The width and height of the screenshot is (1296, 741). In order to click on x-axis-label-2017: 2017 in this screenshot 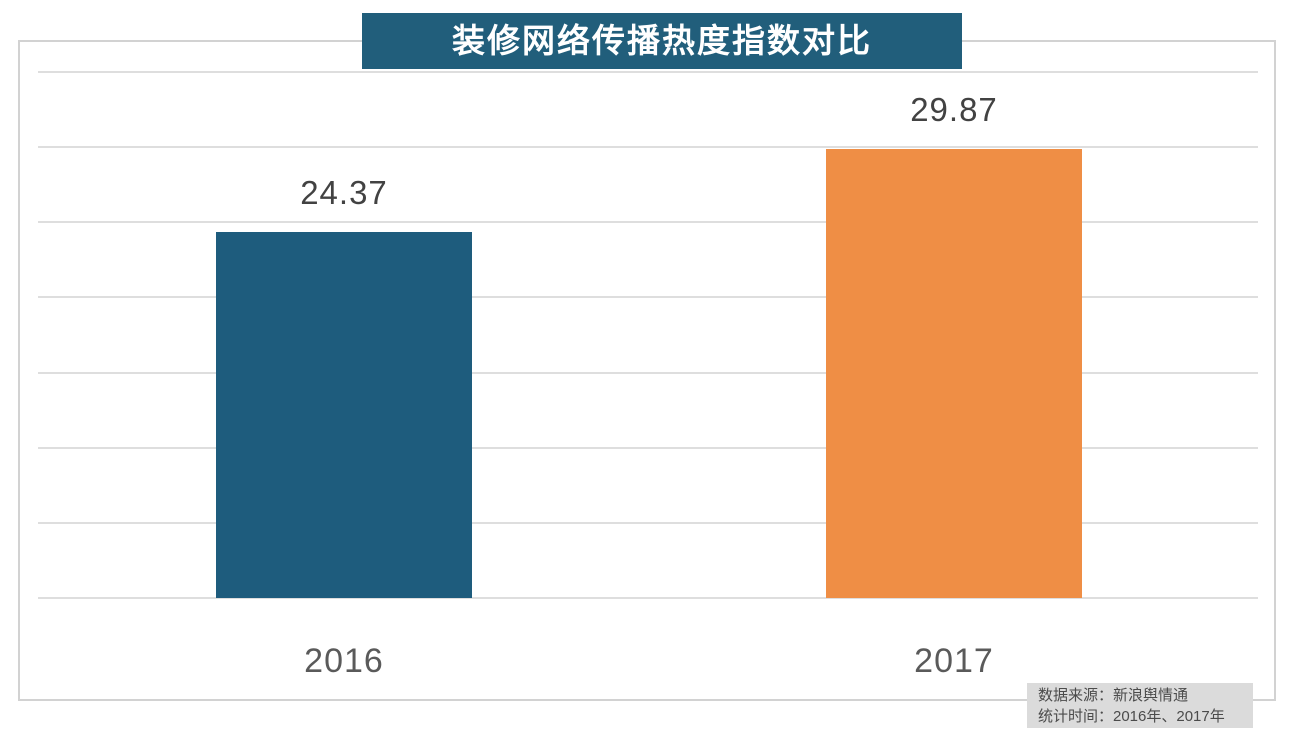, I will do `click(954, 661)`.